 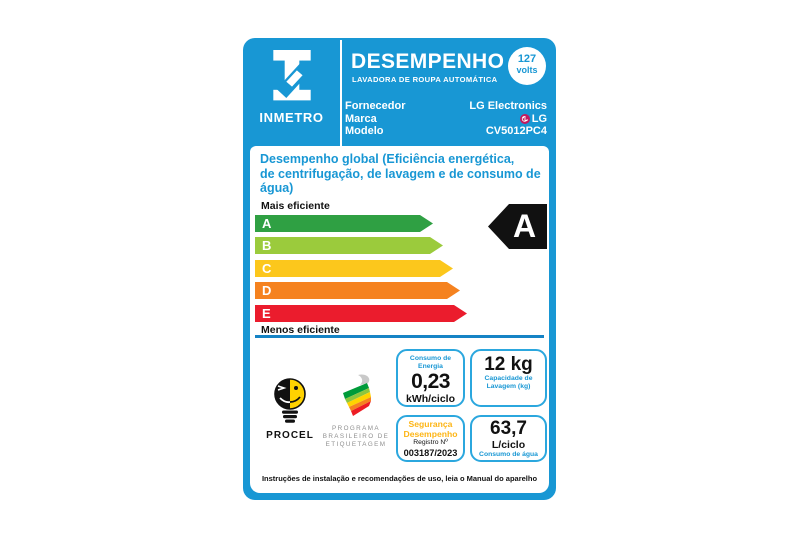 I want to click on procel-logo-block: PROCEL, so click(x=290, y=409).